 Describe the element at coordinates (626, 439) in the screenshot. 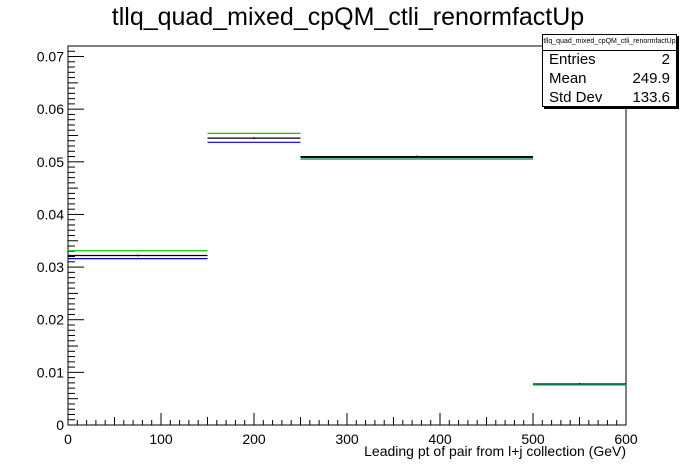

I see `x-tick-label: 600` at that location.